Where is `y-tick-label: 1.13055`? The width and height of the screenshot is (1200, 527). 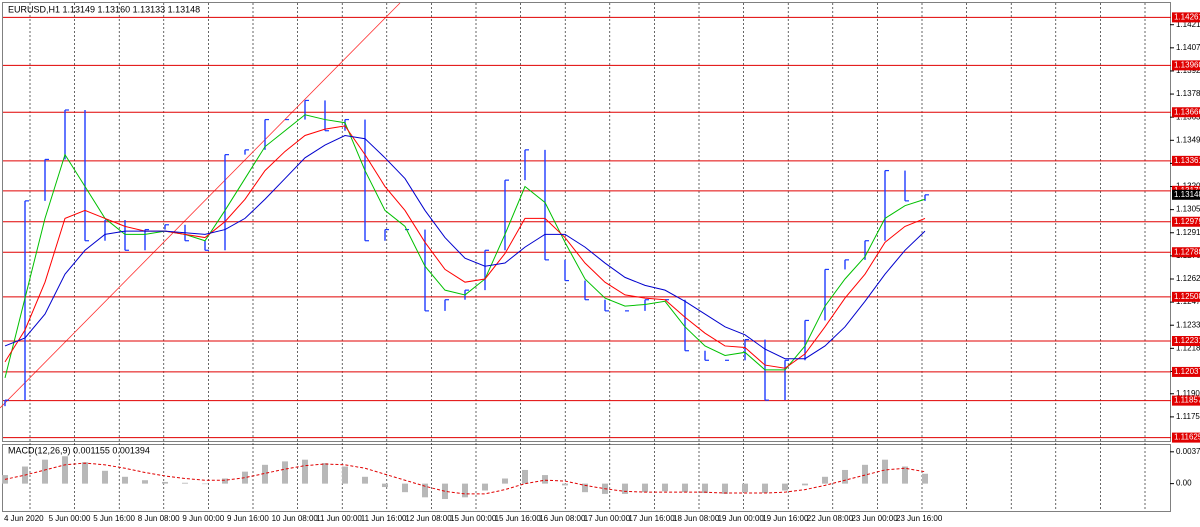 y-tick-label: 1.13055 is located at coordinates (1188, 209).